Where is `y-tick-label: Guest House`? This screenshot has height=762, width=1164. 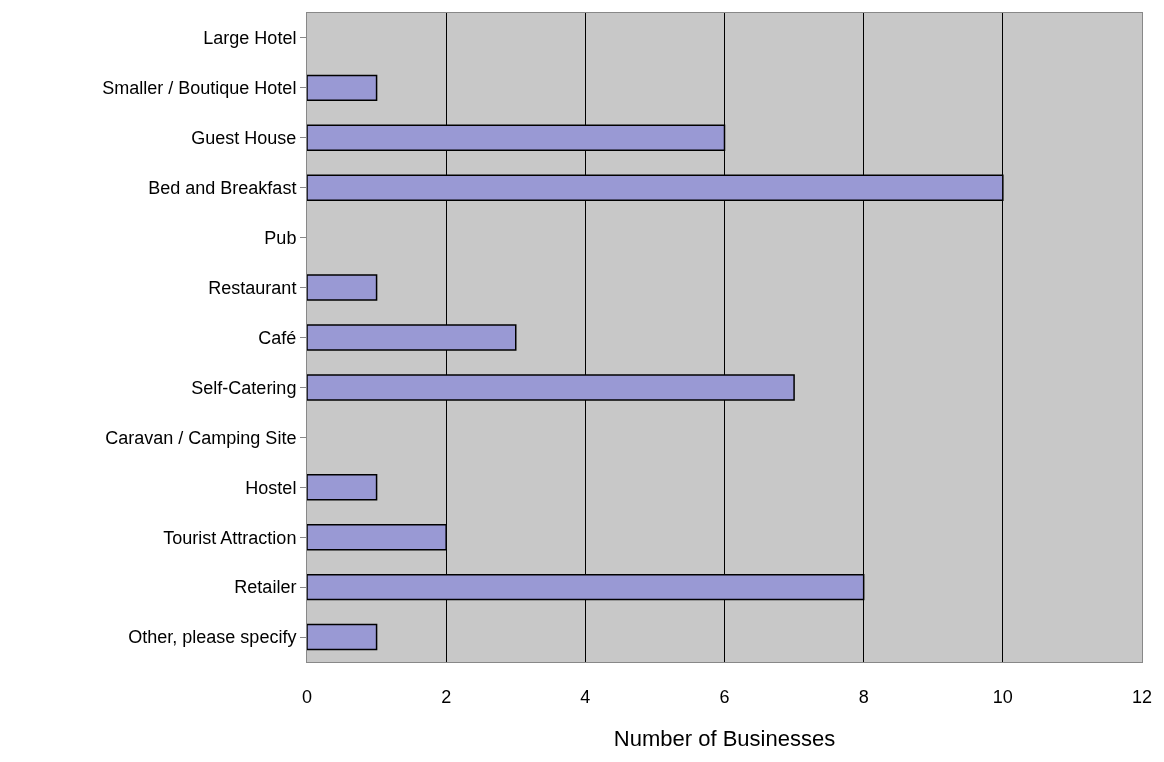 y-tick-label: Guest House is located at coordinates (244, 138).